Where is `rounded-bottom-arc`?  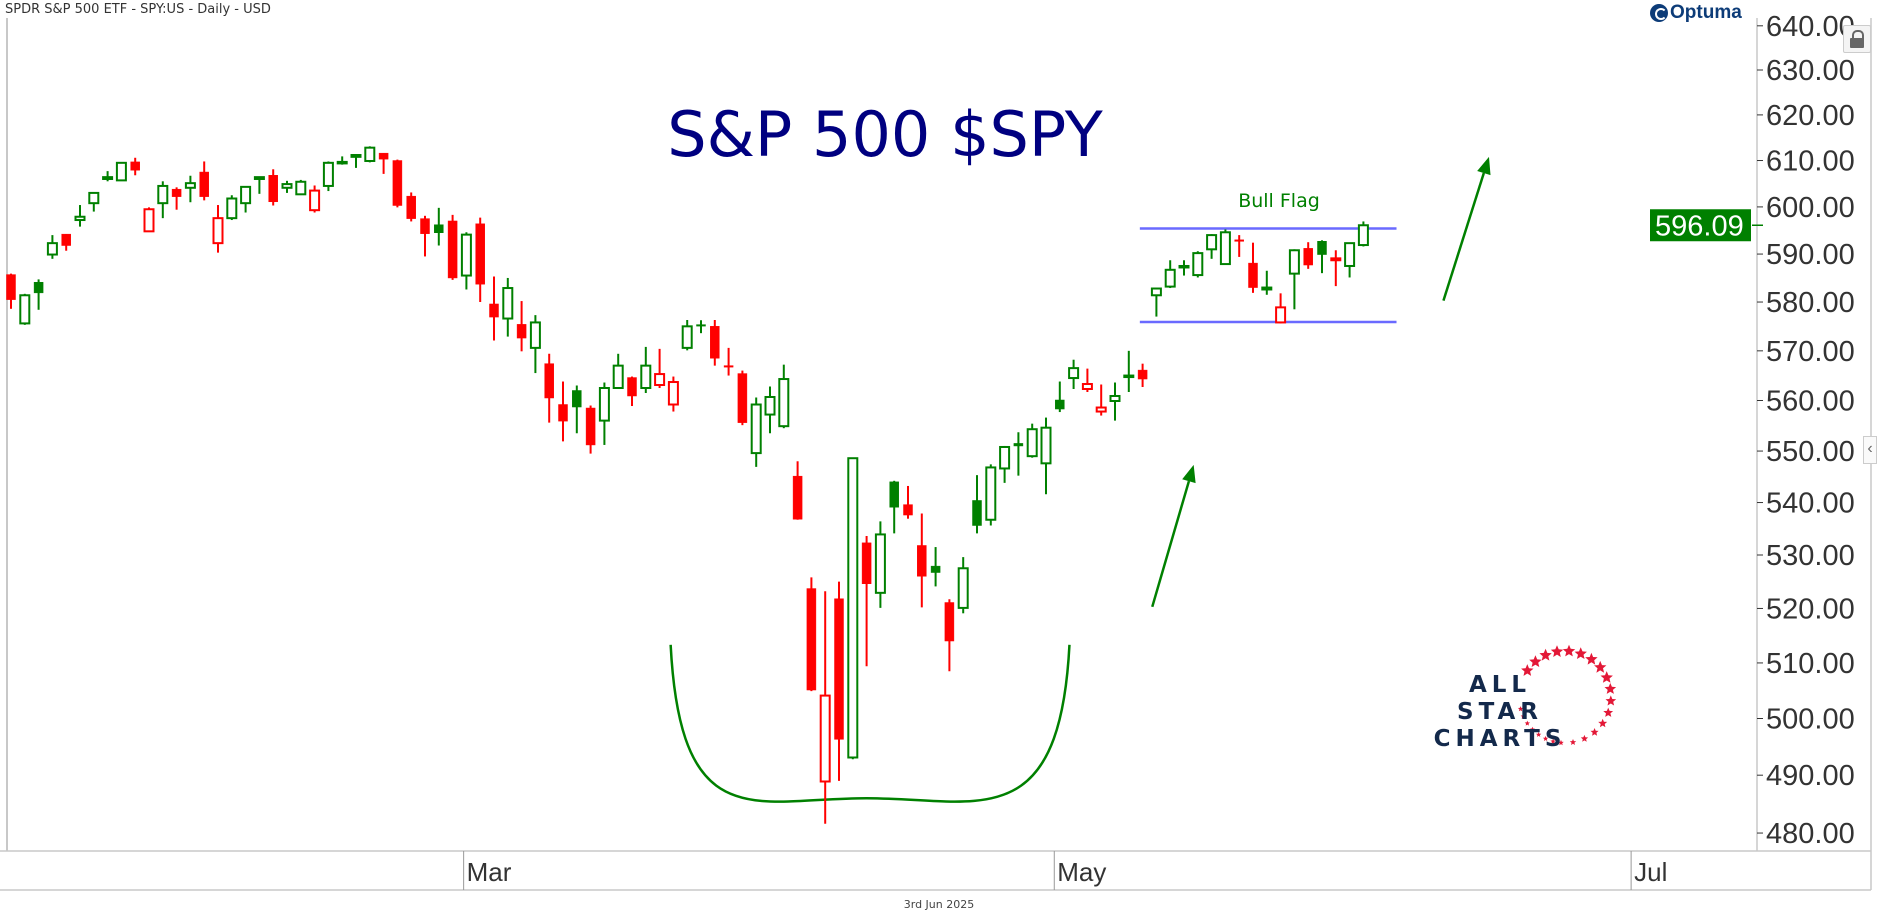 rounded-bottom-arc is located at coordinates (870, 723).